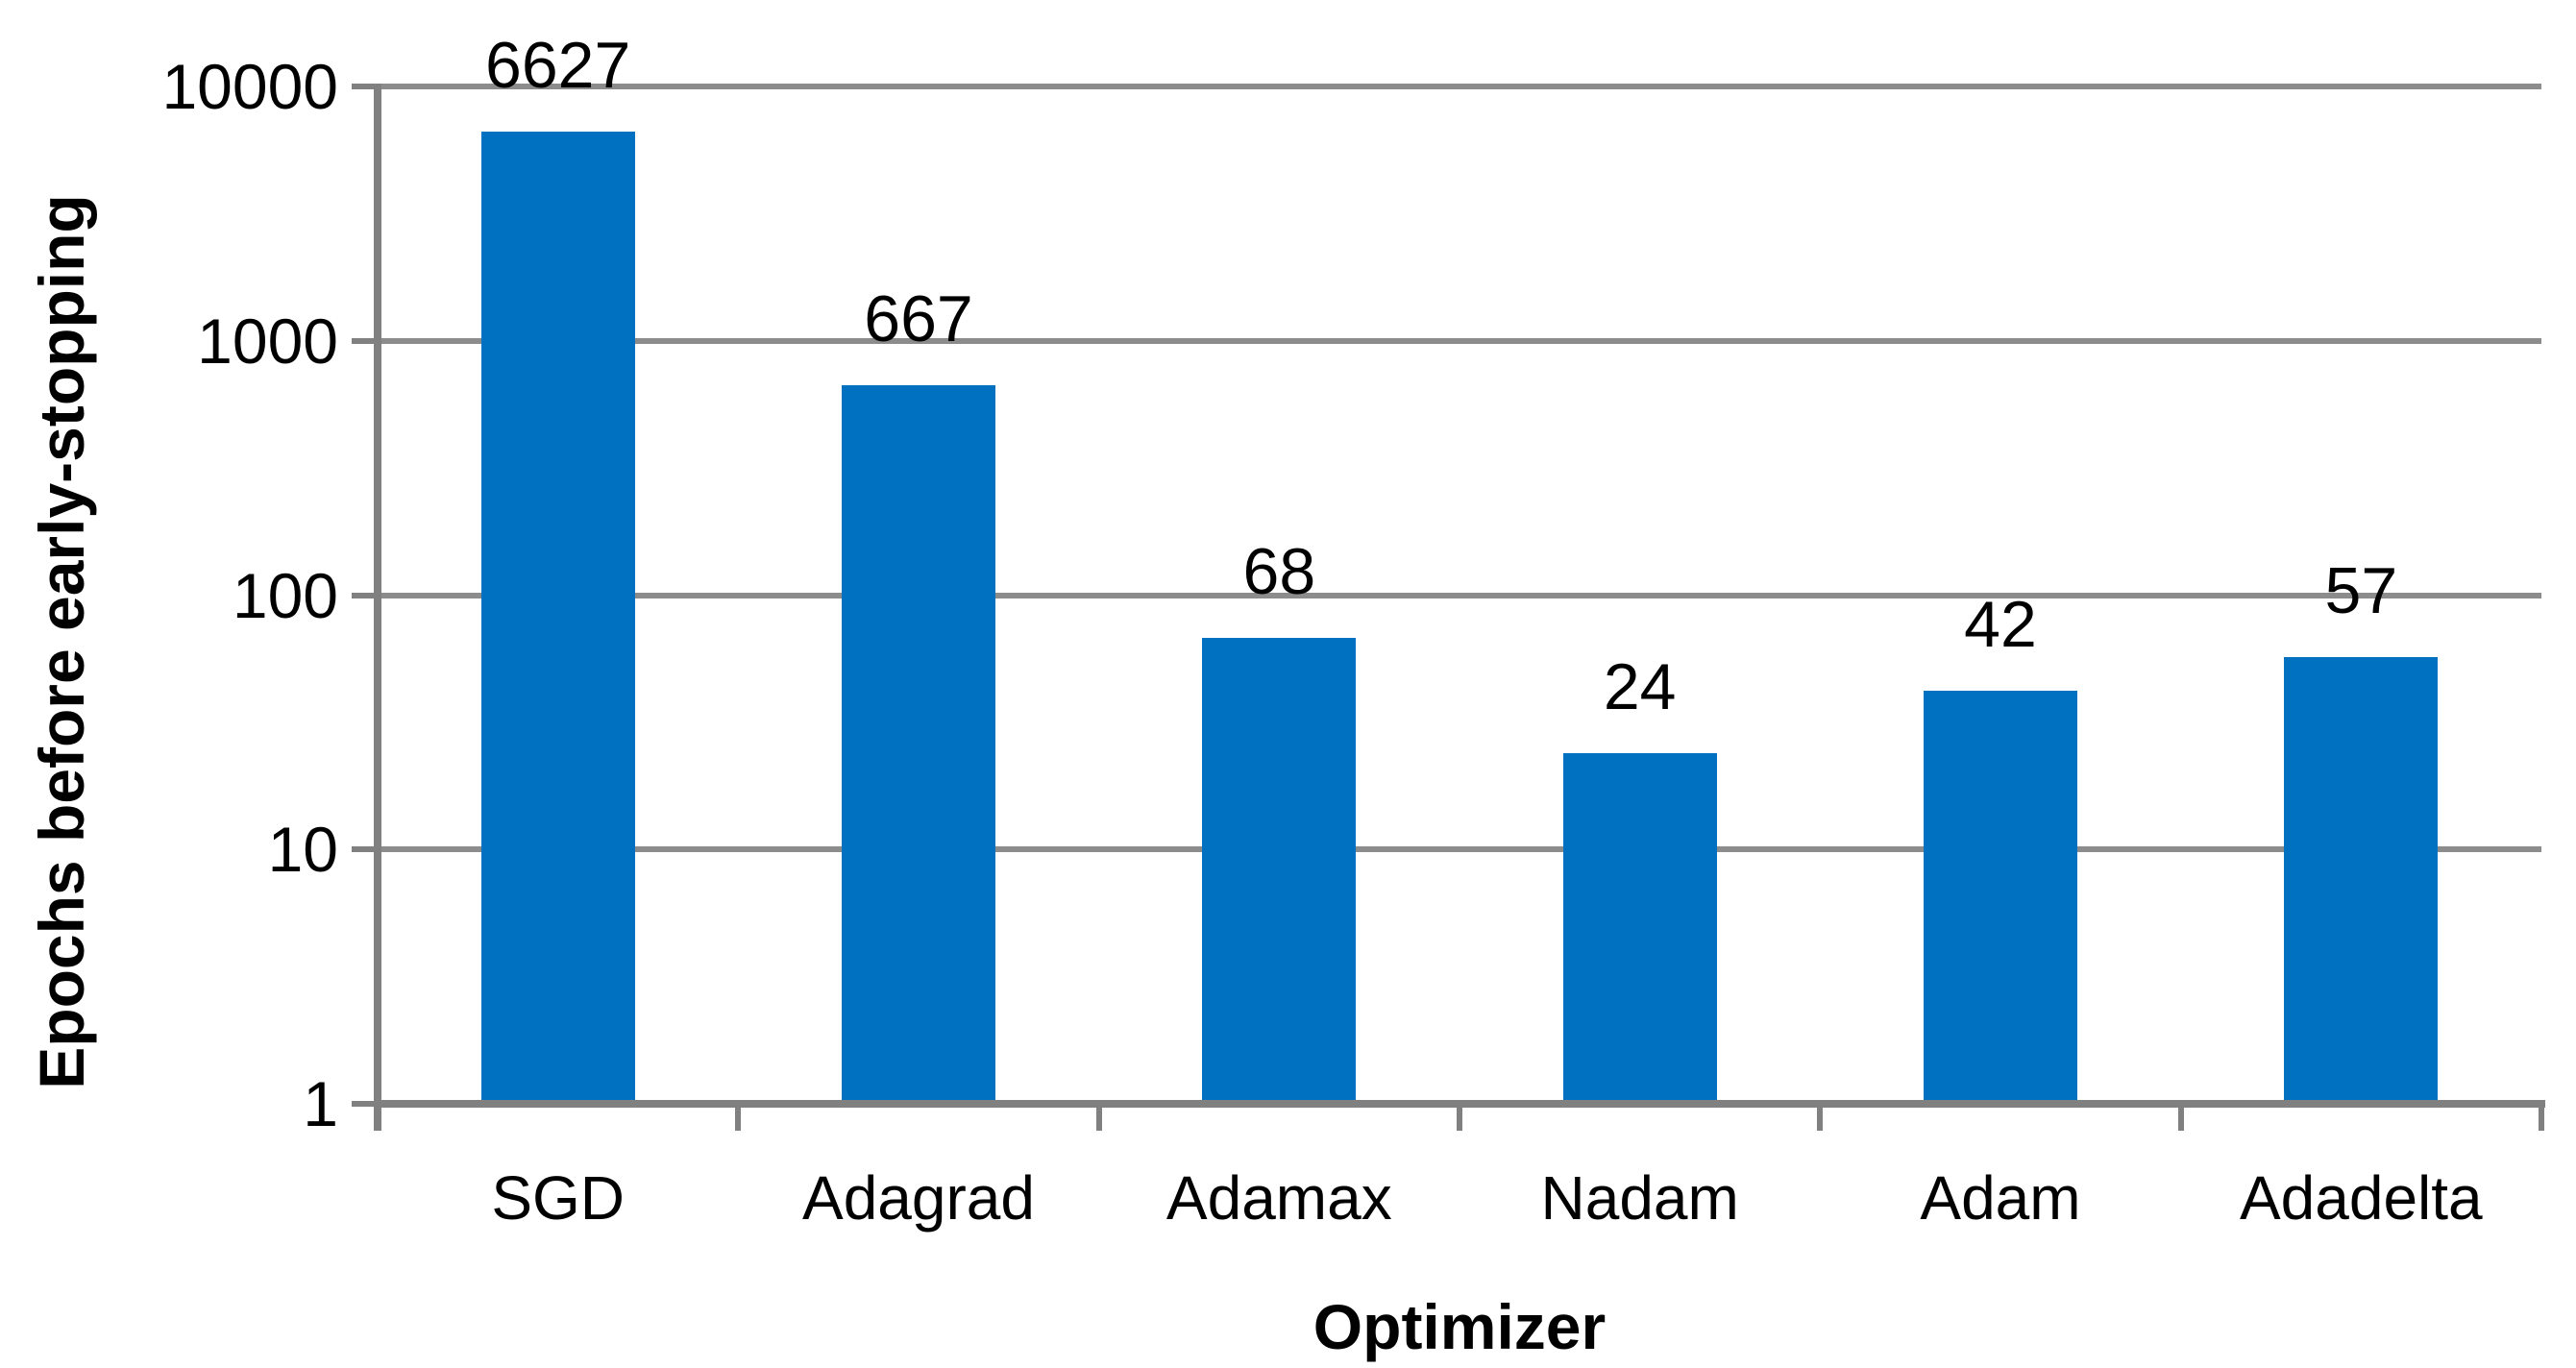  What do you see at coordinates (2361, 1198) in the screenshot?
I see `category-label-adadelta: Adadelta` at bounding box center [2361, 1198].